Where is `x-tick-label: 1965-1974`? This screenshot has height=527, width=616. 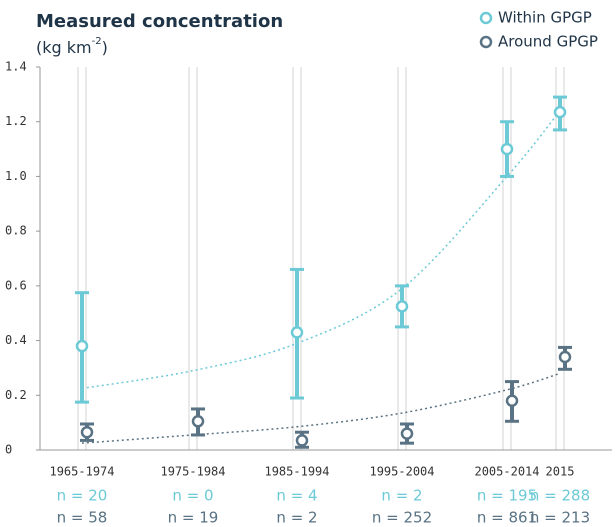
x-tick-label: 1965-1974 is located at coordinates (81, 472).